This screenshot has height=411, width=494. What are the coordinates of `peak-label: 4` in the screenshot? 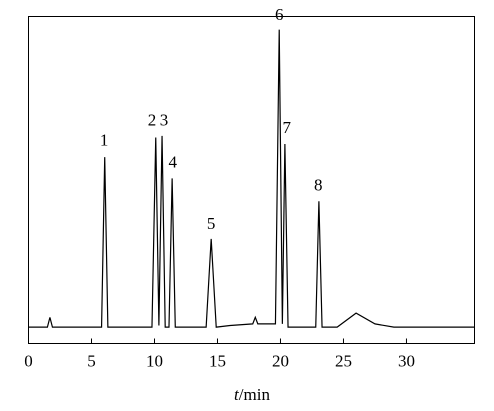 It's located at (173, 162).